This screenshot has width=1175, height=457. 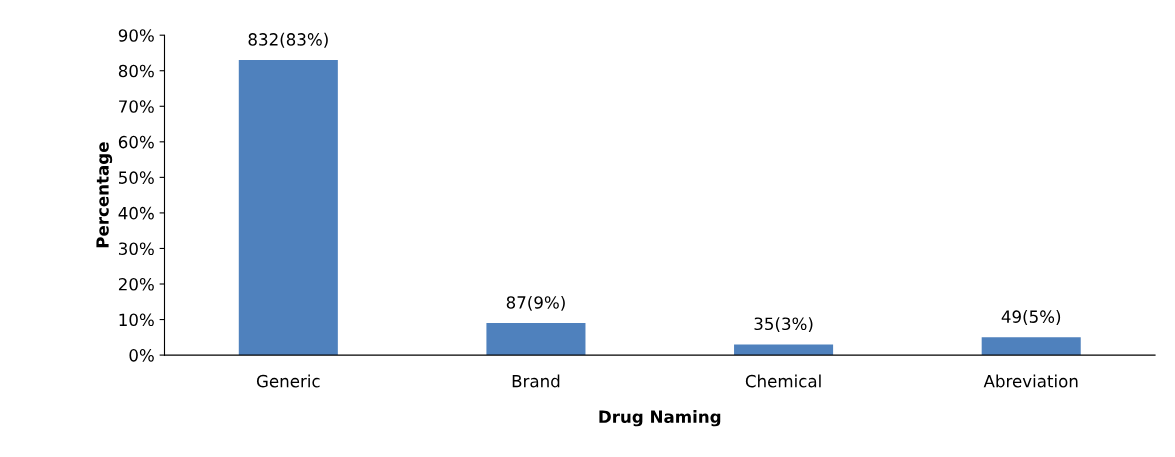 I want to click on x-tick-label: Generic, so click(x=288, y=381).